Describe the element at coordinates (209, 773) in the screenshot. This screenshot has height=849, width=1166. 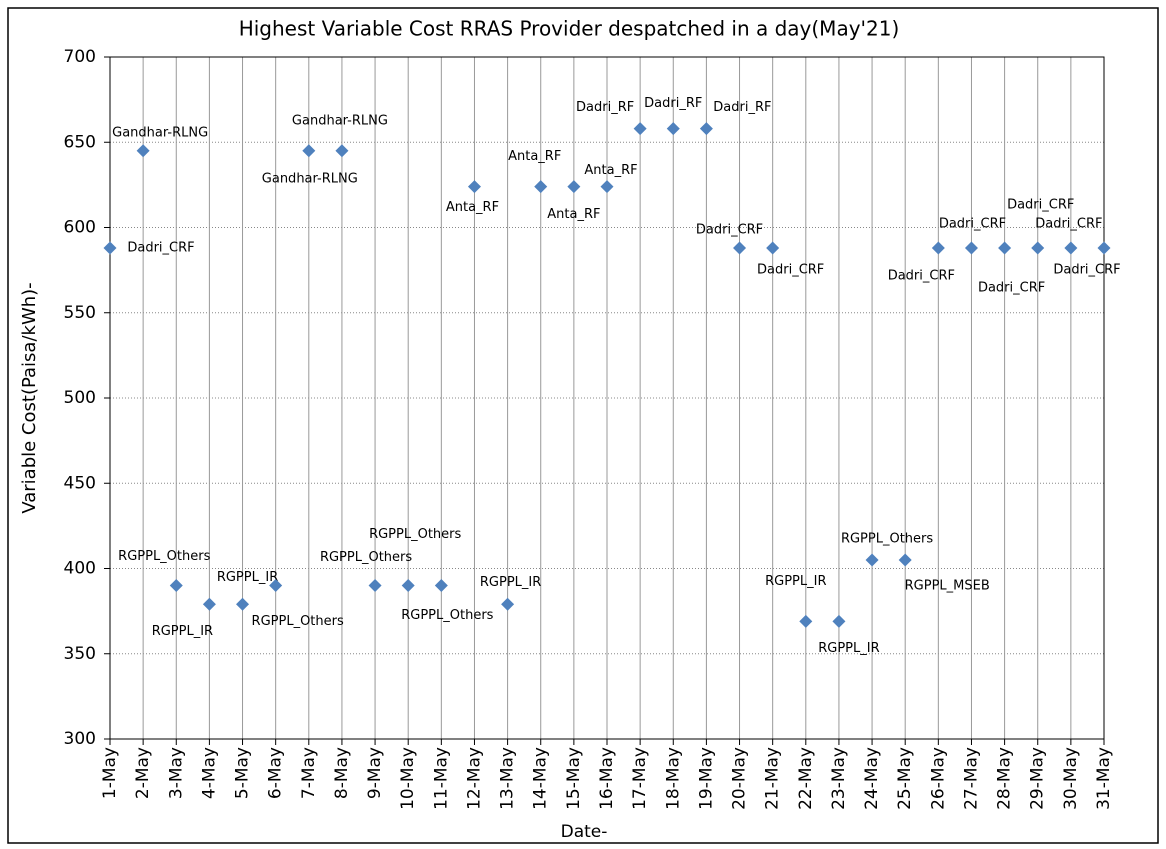
I see `x-tick-label: 4-May` at that location.